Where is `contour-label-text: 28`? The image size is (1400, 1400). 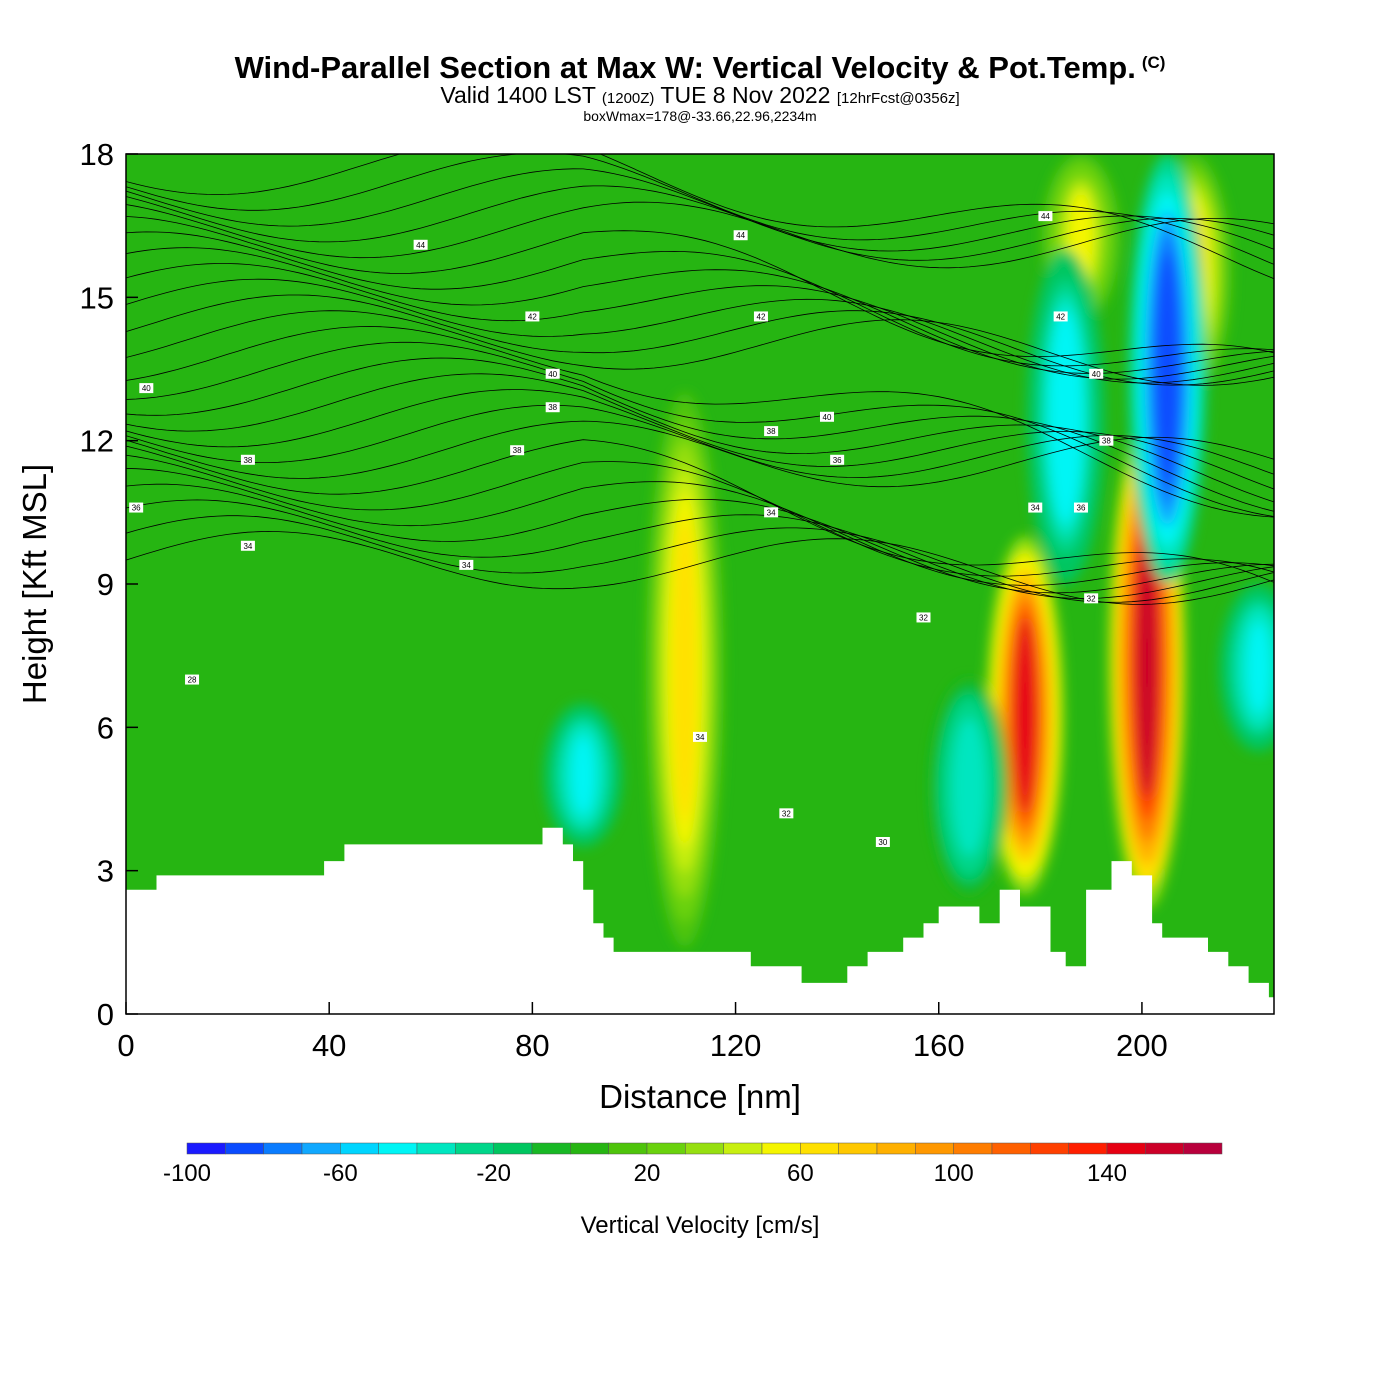
contour-label-text: 28 is located at coordinates (192, 680).